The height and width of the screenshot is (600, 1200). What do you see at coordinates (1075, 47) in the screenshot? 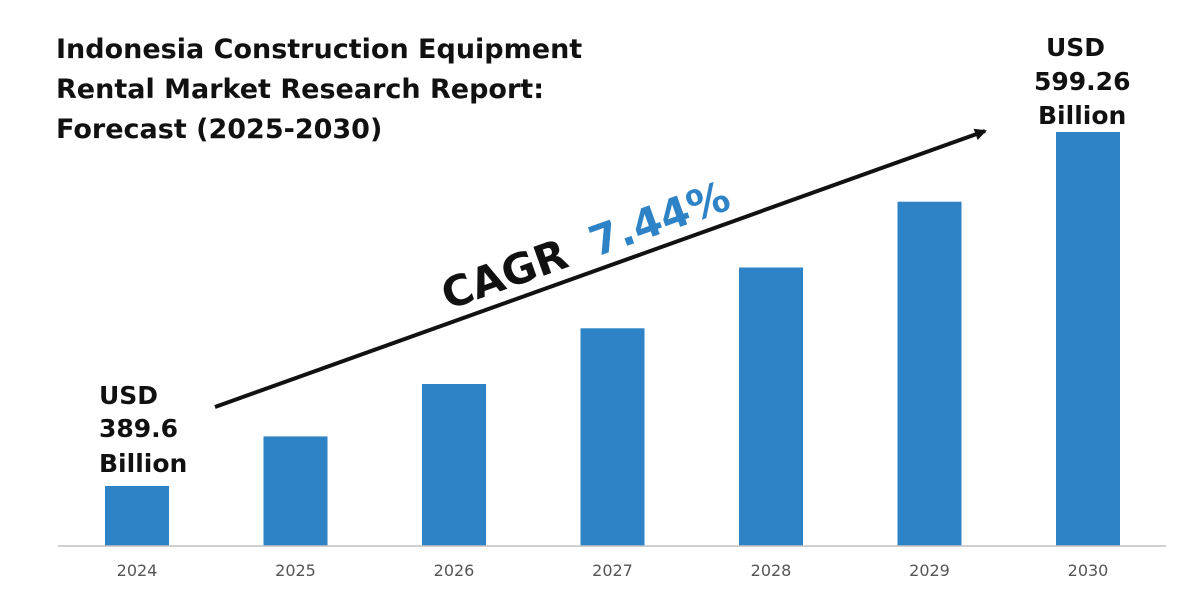
I see `end-value-unit: USD` at bounding box center [1075, 47].